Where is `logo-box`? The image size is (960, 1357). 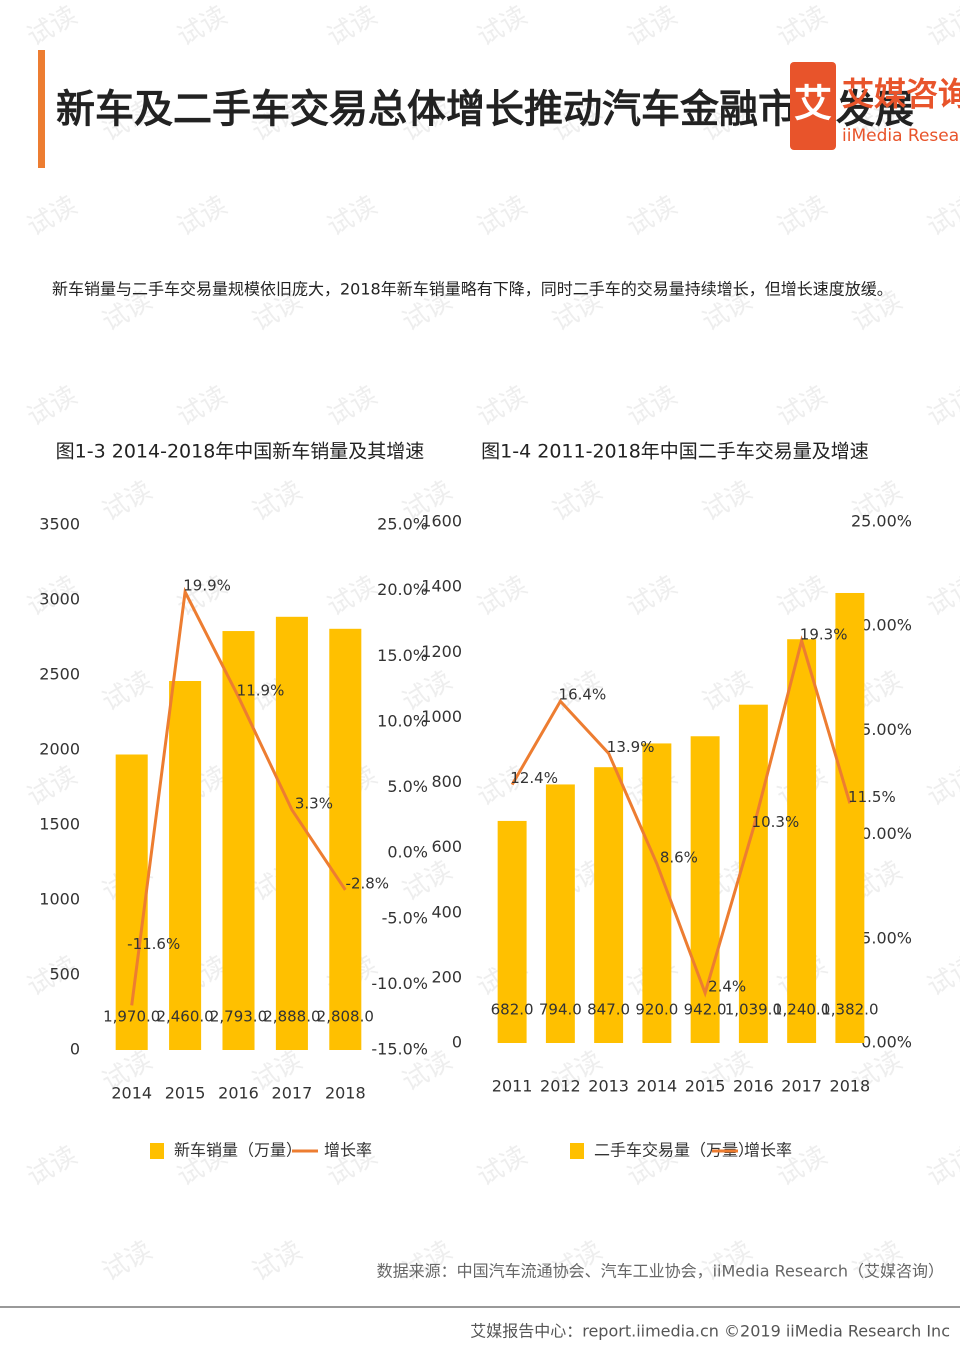
logo-box is located at coordinates (813, 106).